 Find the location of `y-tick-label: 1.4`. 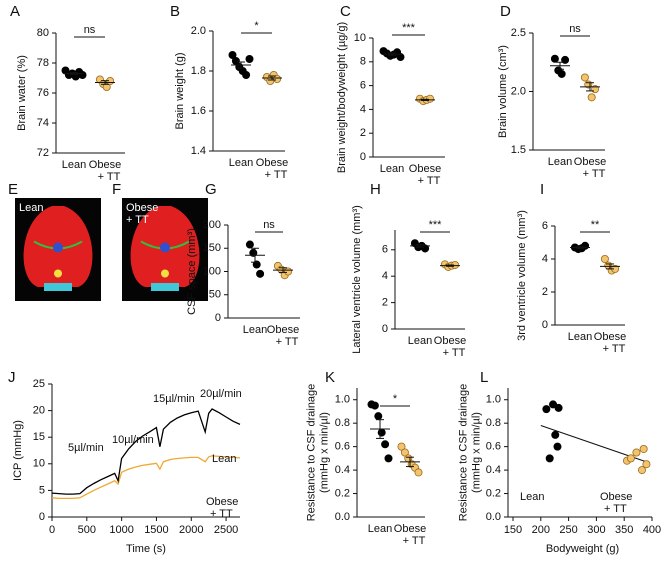

y-tick-label: 1.4 is located at coordinates (198, 151).